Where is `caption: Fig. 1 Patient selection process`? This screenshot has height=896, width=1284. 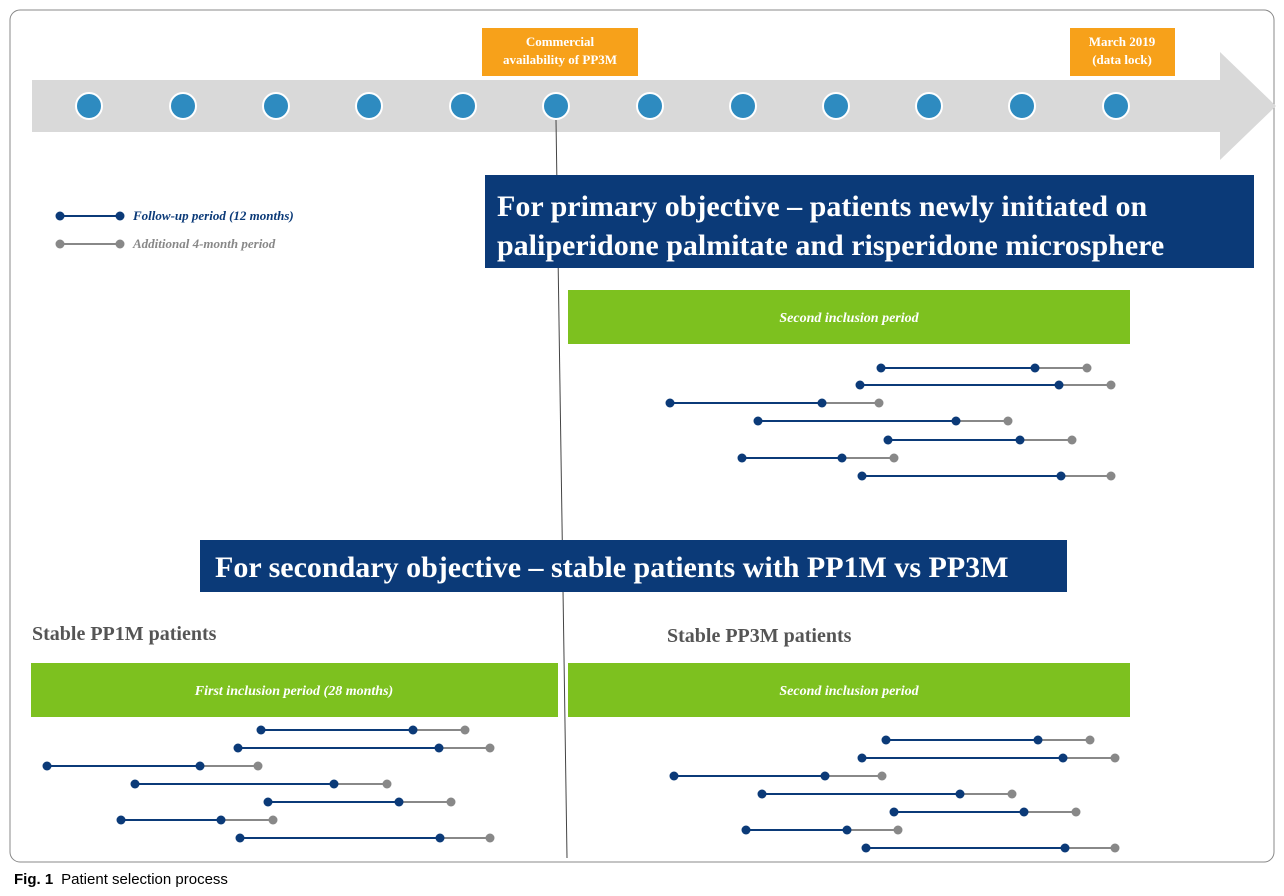
caption: Fig. 1 Patient selection process is located at coordinates (121, 879).